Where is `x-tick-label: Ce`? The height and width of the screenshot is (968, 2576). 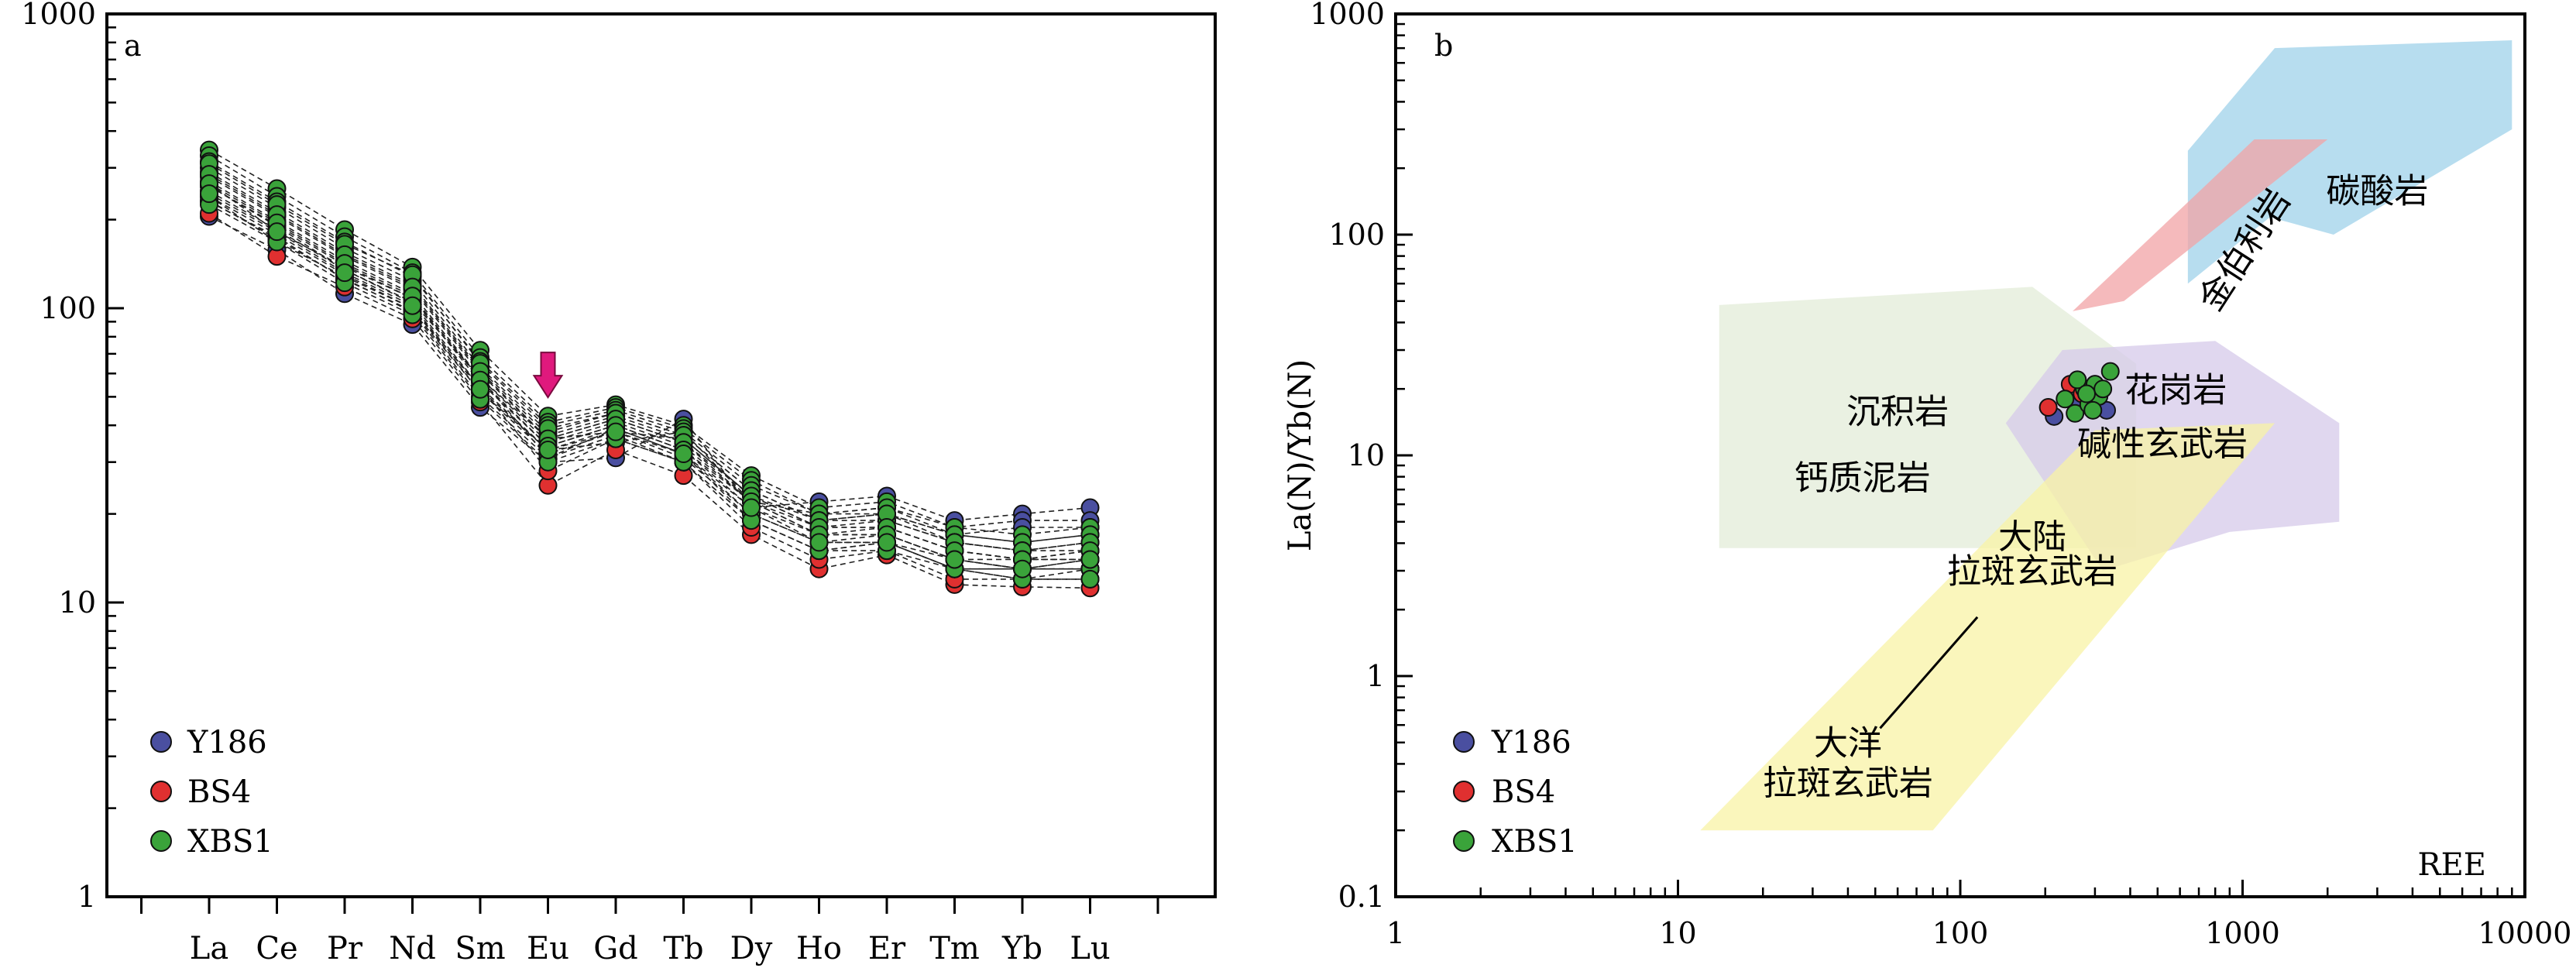 x-tick-label: Ce is located at coordinates (276, 948).